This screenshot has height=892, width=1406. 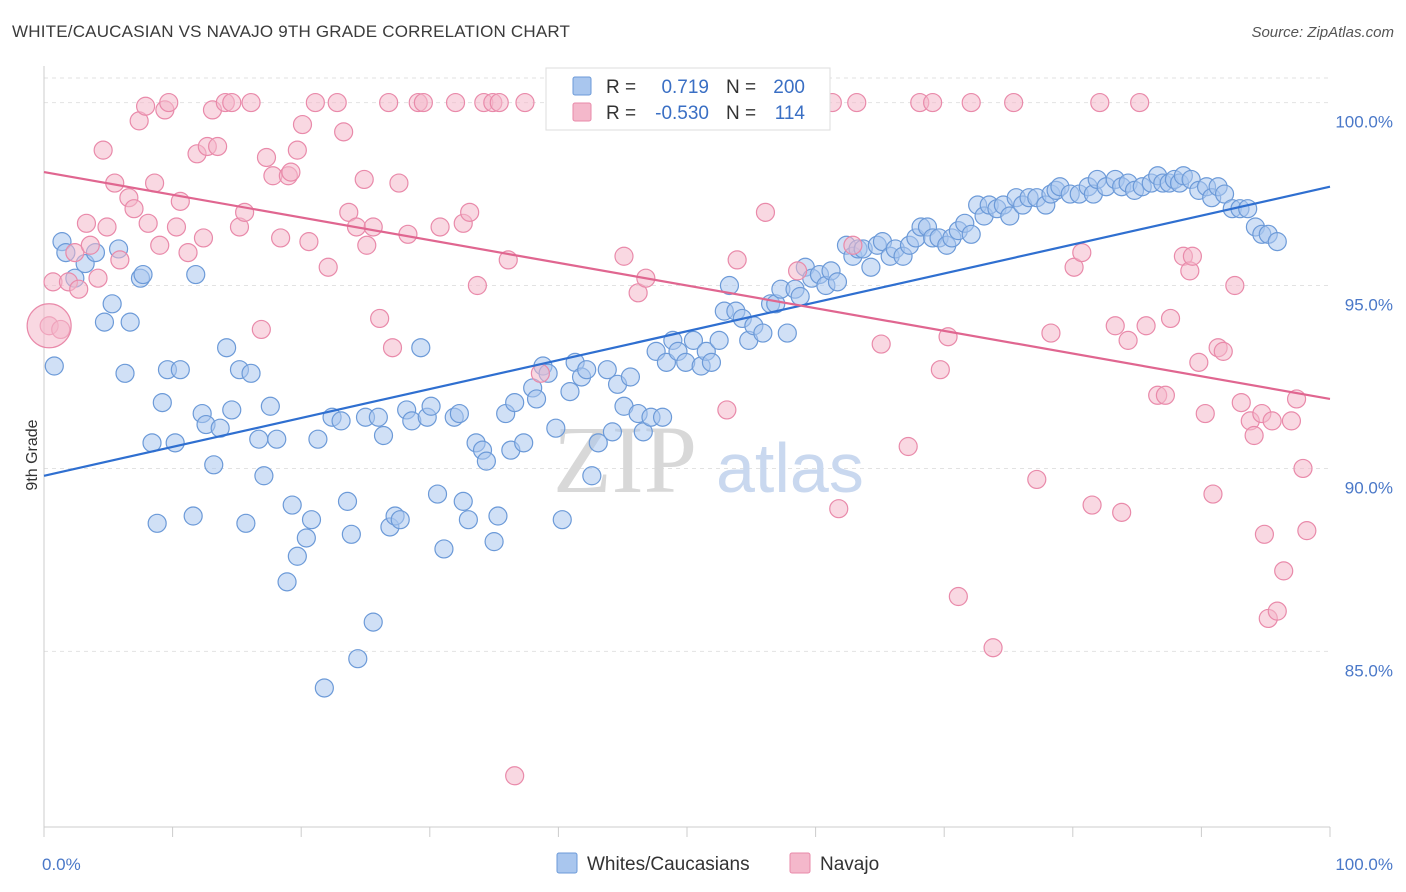 I want to click on x-tick-label-0: 0.0%, so click(x=61, y=864).